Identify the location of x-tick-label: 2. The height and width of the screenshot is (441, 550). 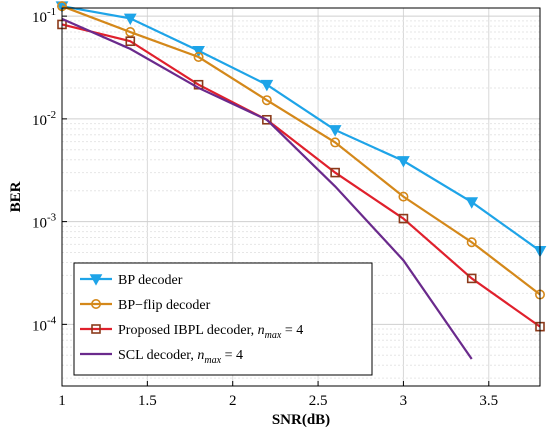
(233, 401).